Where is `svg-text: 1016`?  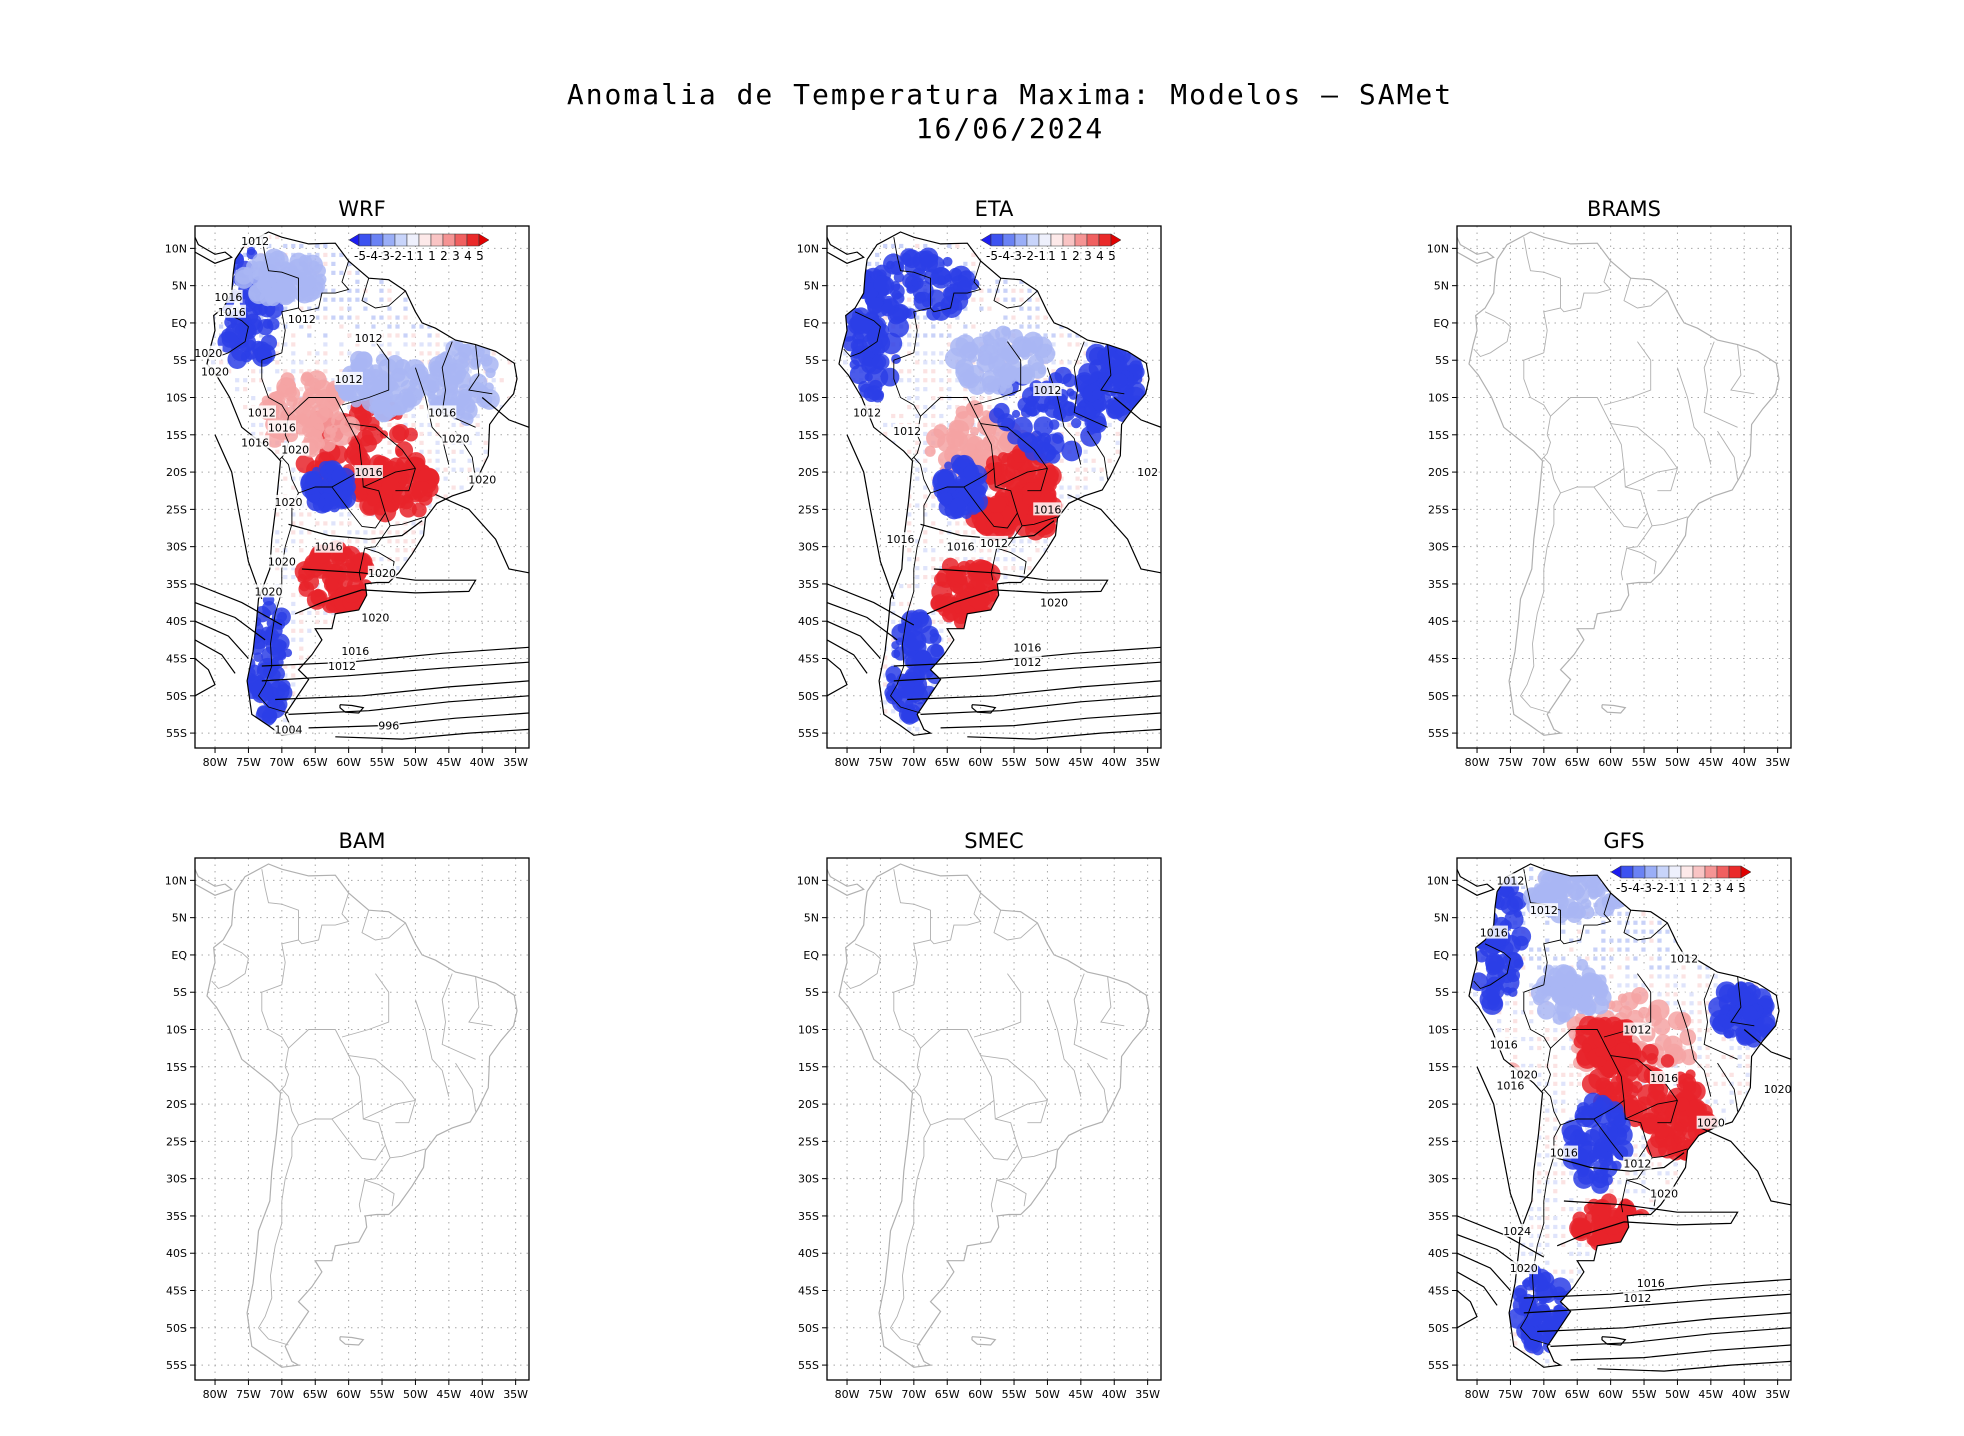 svg-text: 1016 is located at coordinates (282, 427).